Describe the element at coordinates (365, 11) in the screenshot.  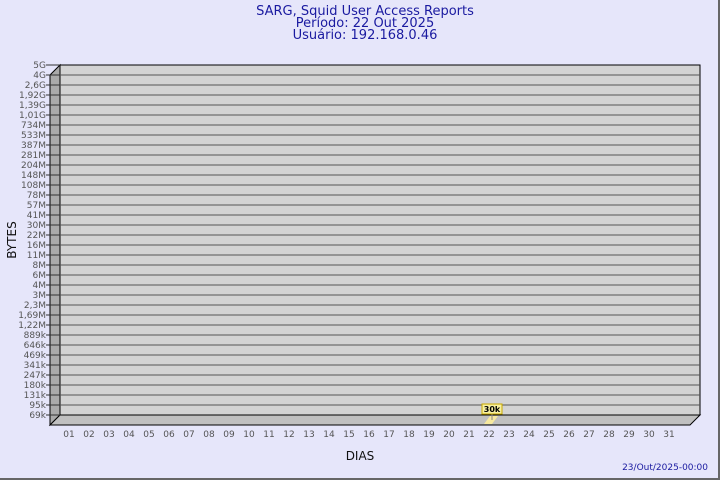
I see `chart-title: SARG, Squid User Access Reports` at that location.